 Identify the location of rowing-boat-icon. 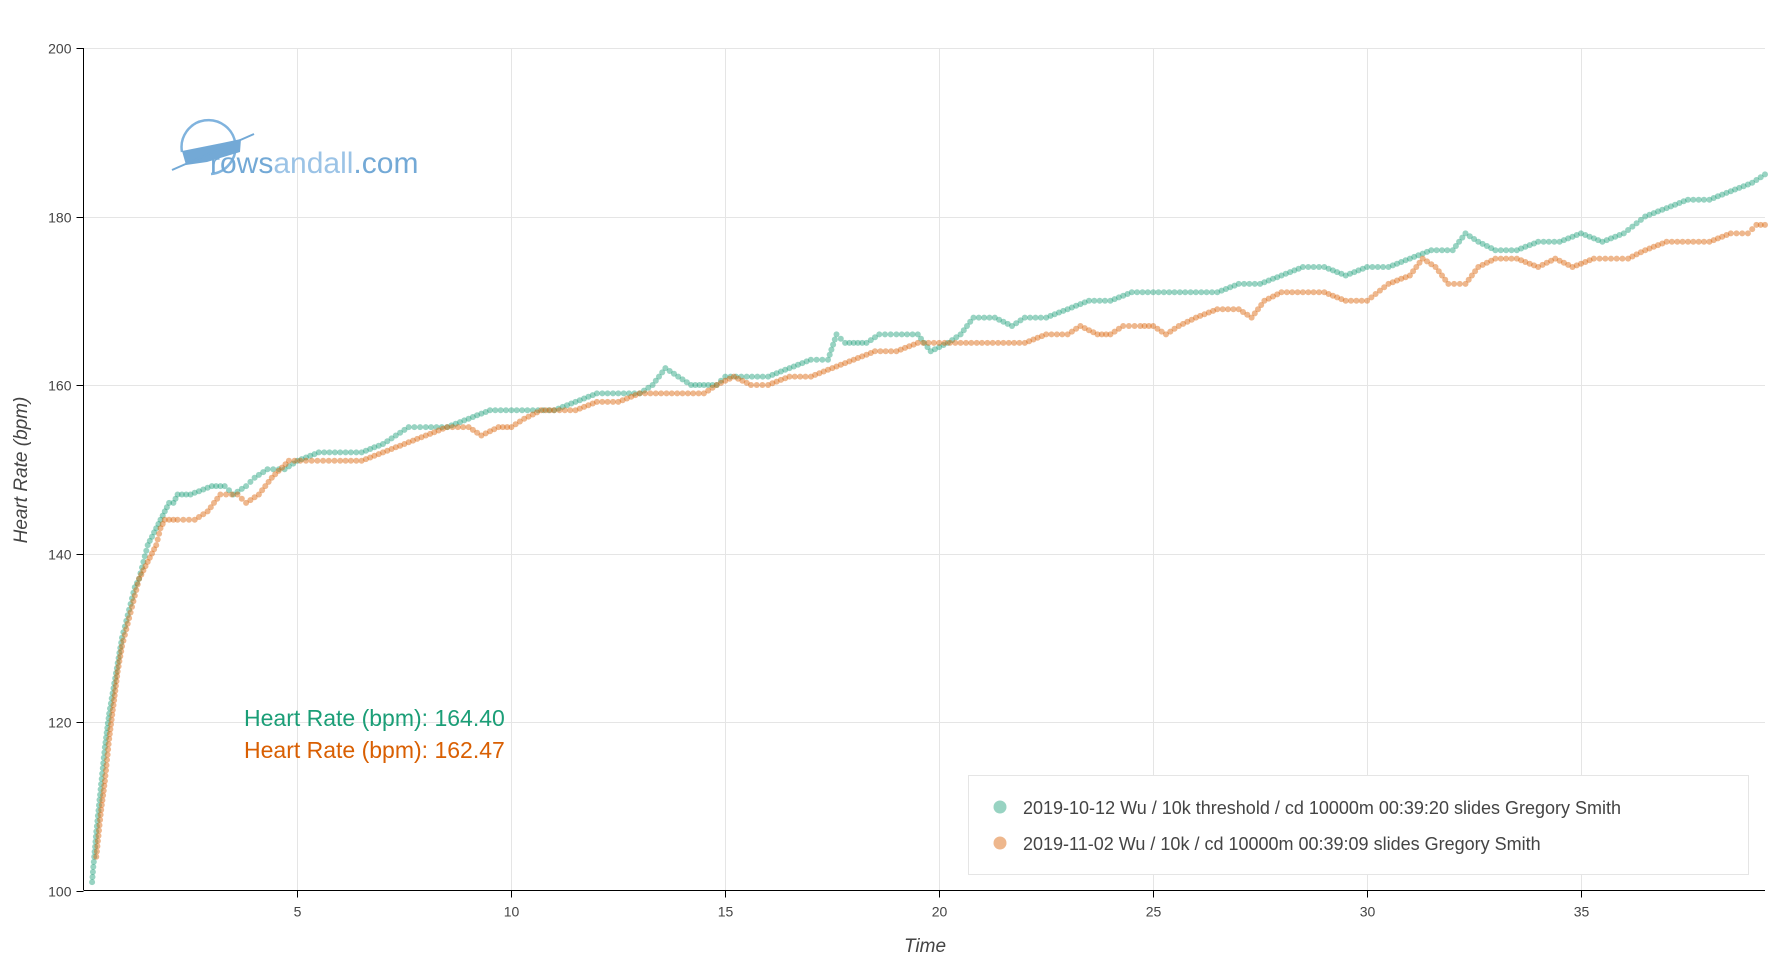
(213, 147).